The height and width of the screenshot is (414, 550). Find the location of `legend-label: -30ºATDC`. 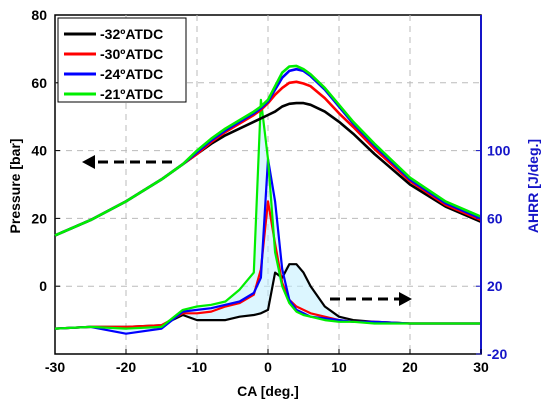

legend-label: -30ºATDC is located at coordinates (131, 54).